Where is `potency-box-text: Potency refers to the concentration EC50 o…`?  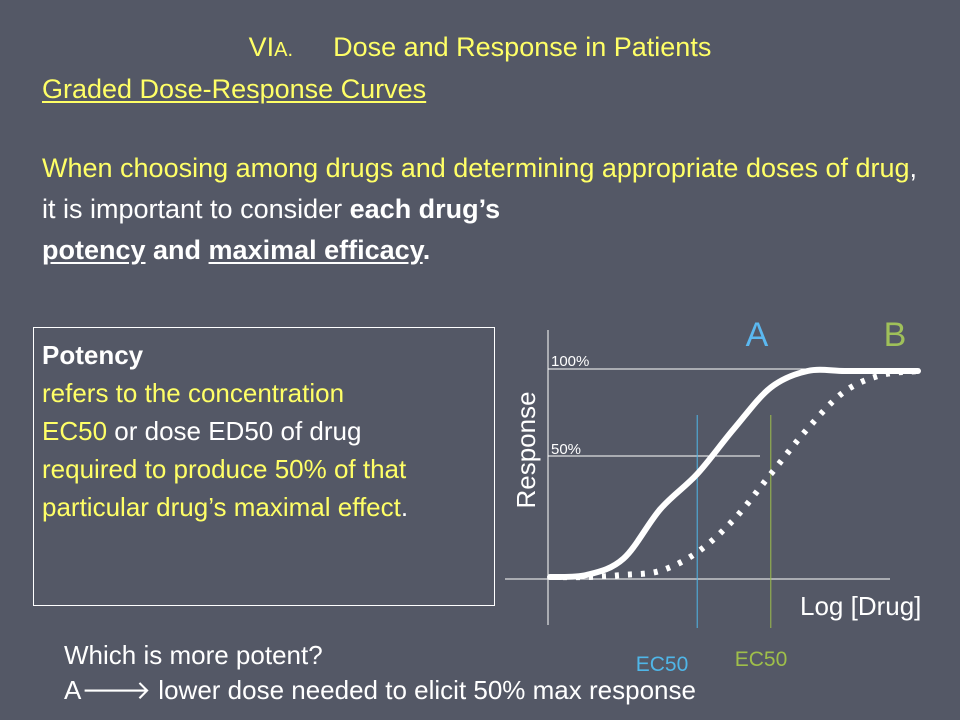 potency-box-text: Potency refers to the concentration EC50 o… is located at coordinates (267, 431).